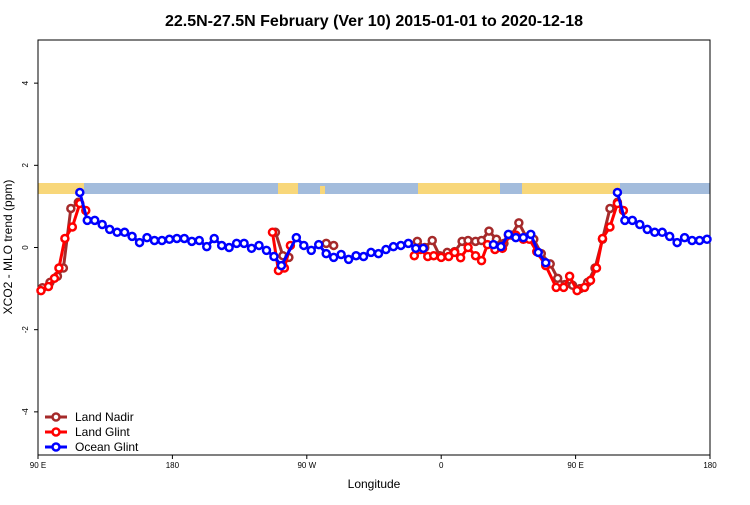  Describe the element at coordinates (441, 465) in the screenshot. I see `x-tick-label: 0` at that location.